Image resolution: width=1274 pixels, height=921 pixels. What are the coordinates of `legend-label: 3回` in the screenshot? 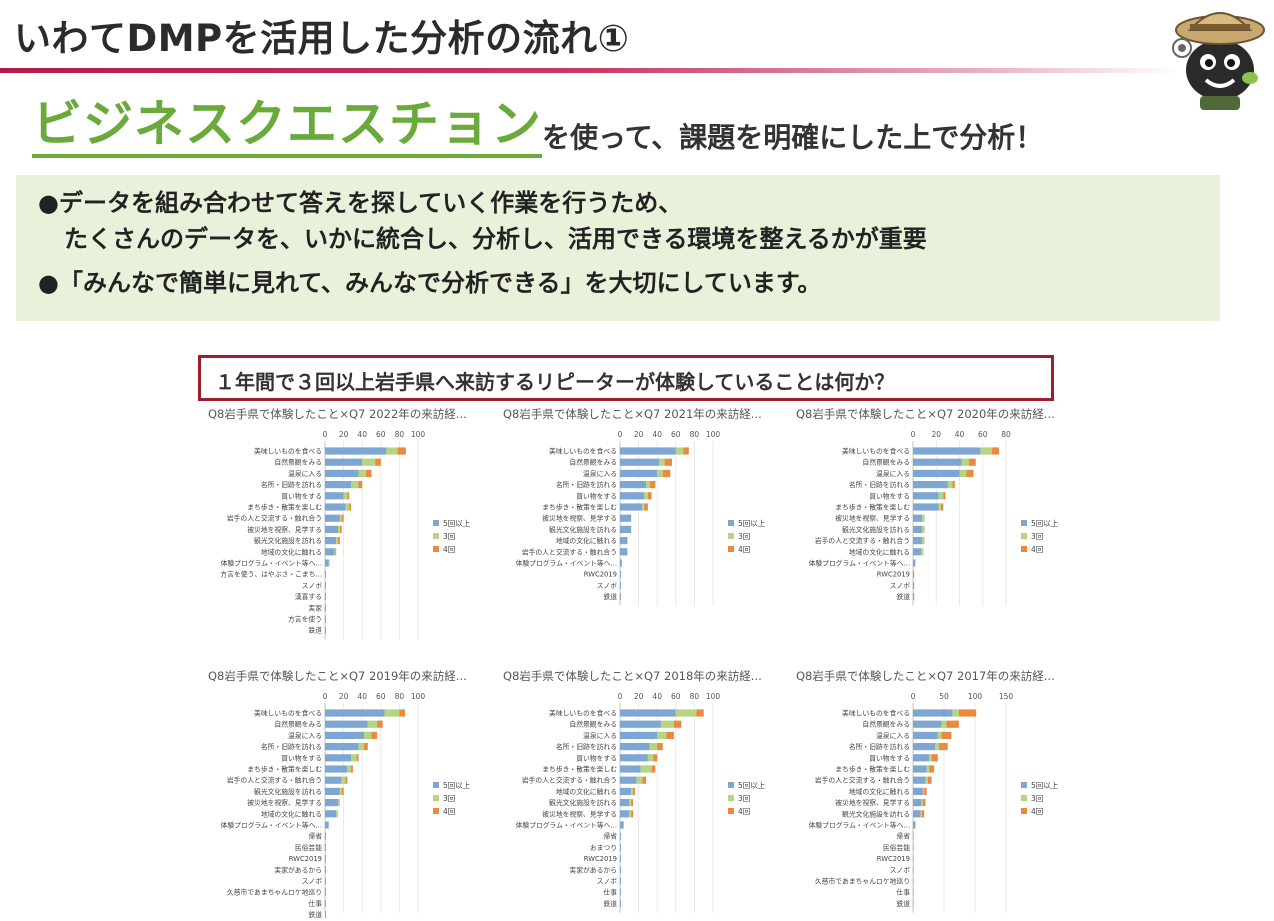 It's located at (1037, 798).